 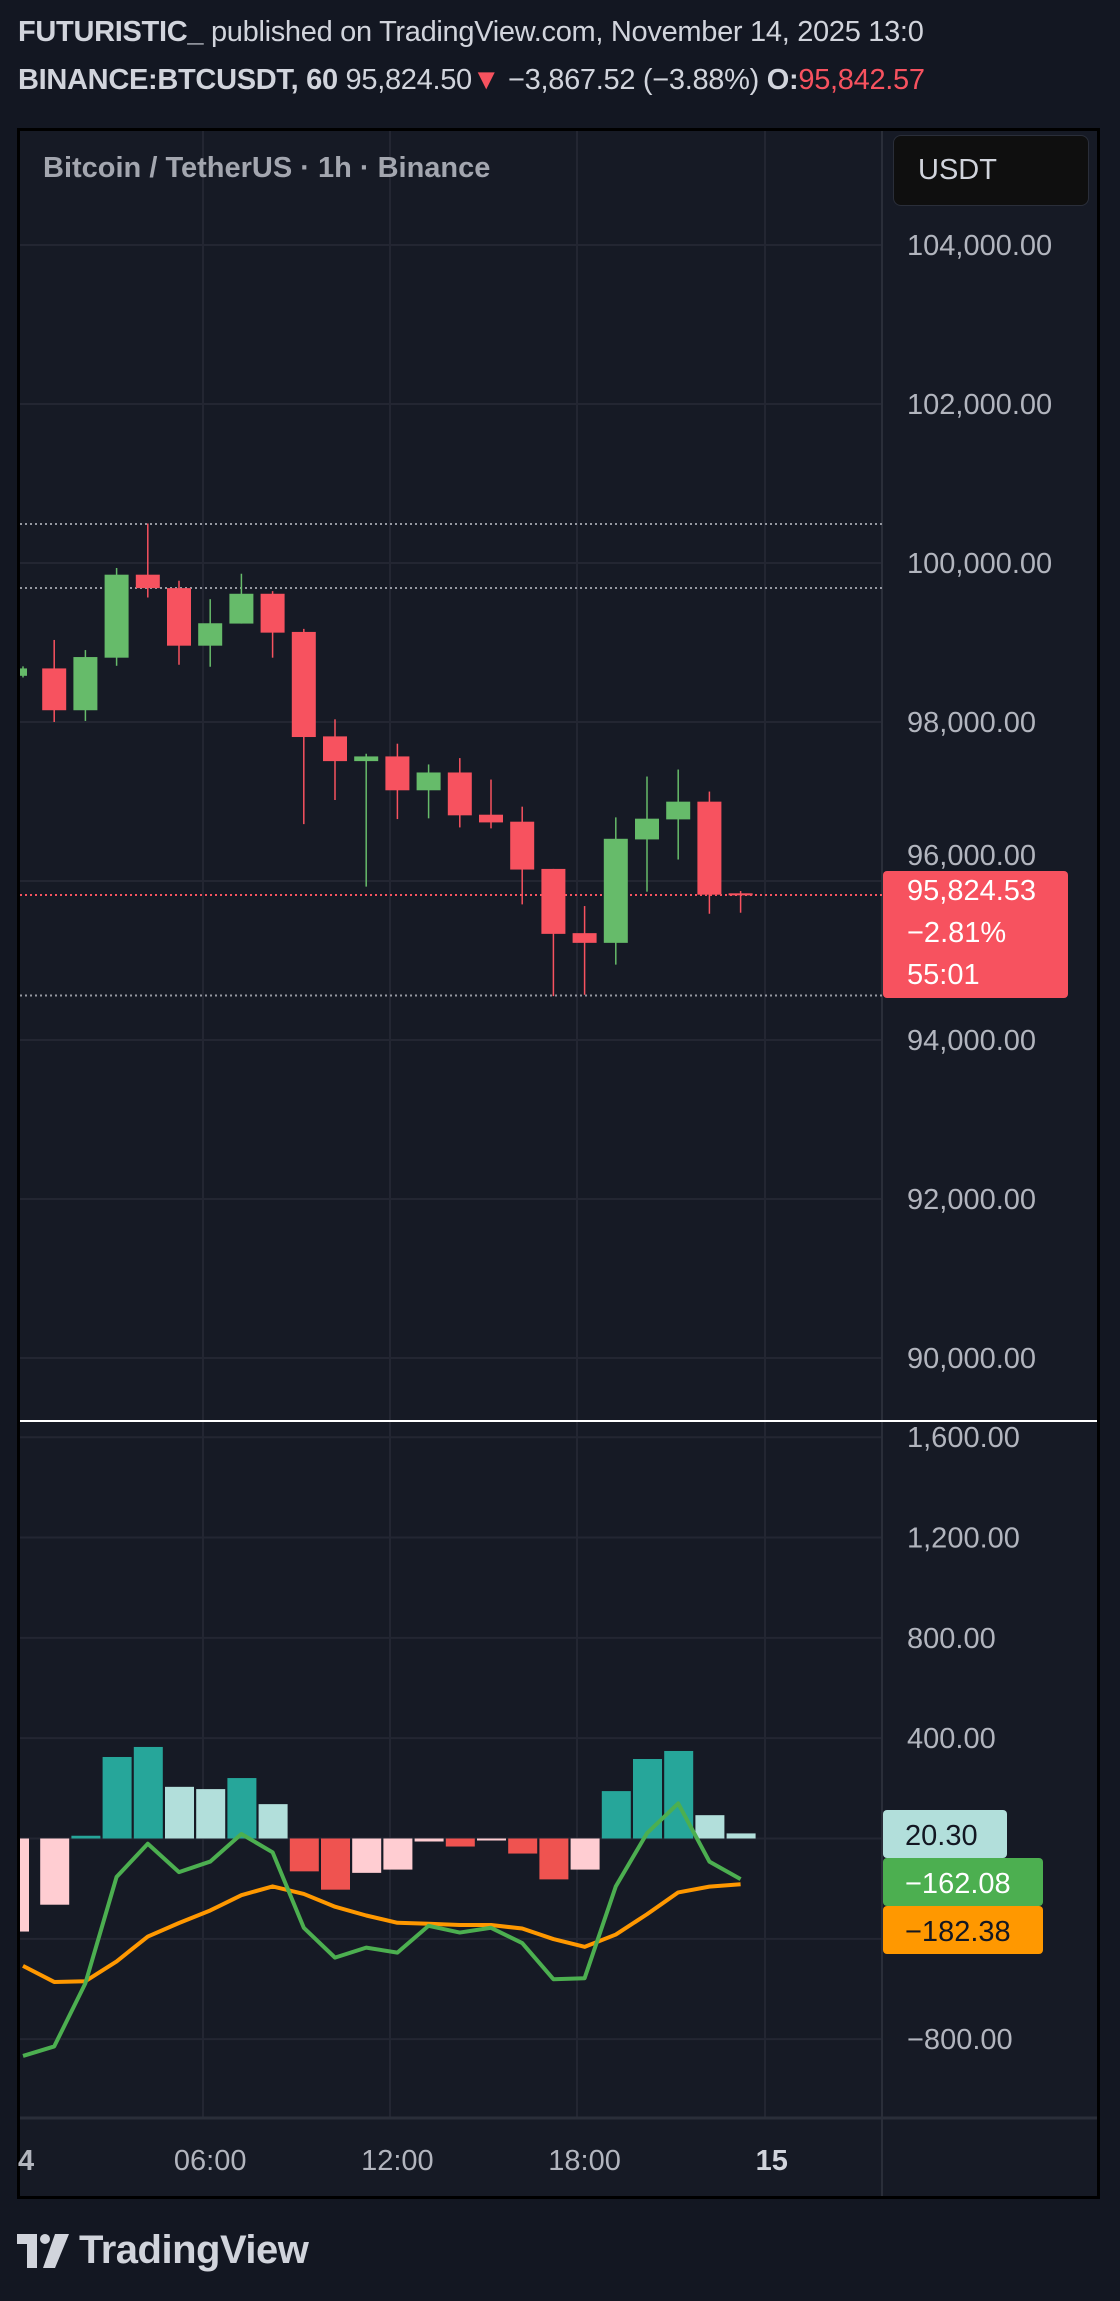 What do you see at coordinates (943, 975) in the screenshot?
I see `last-price-countdown: 55:01` at bounding box center [943, 975].